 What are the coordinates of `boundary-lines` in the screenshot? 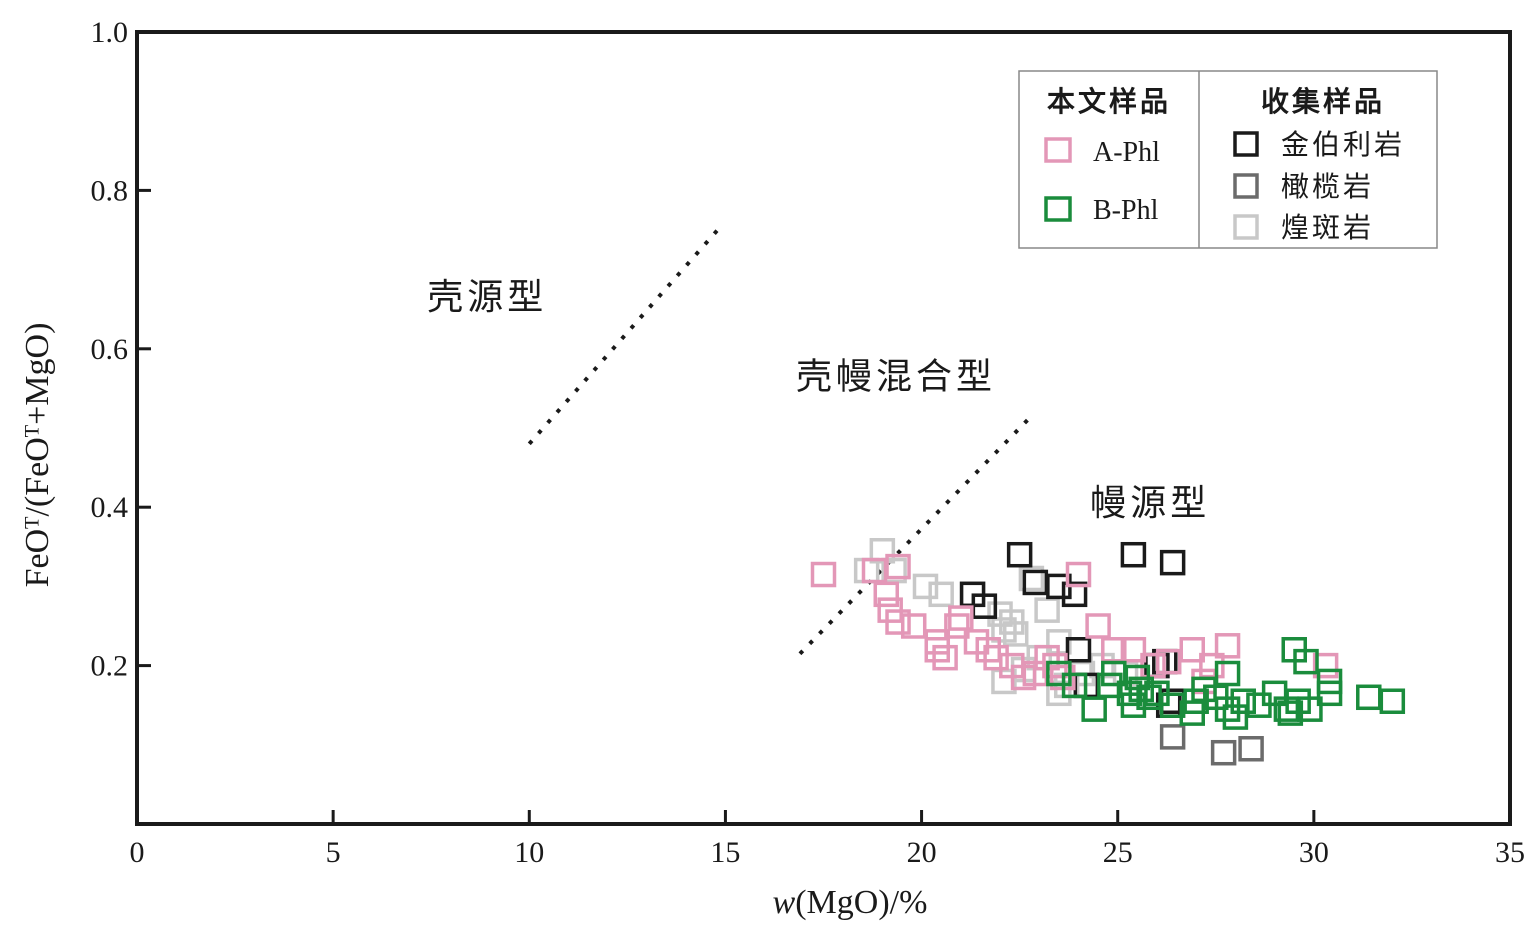 It's located at (778, 442).